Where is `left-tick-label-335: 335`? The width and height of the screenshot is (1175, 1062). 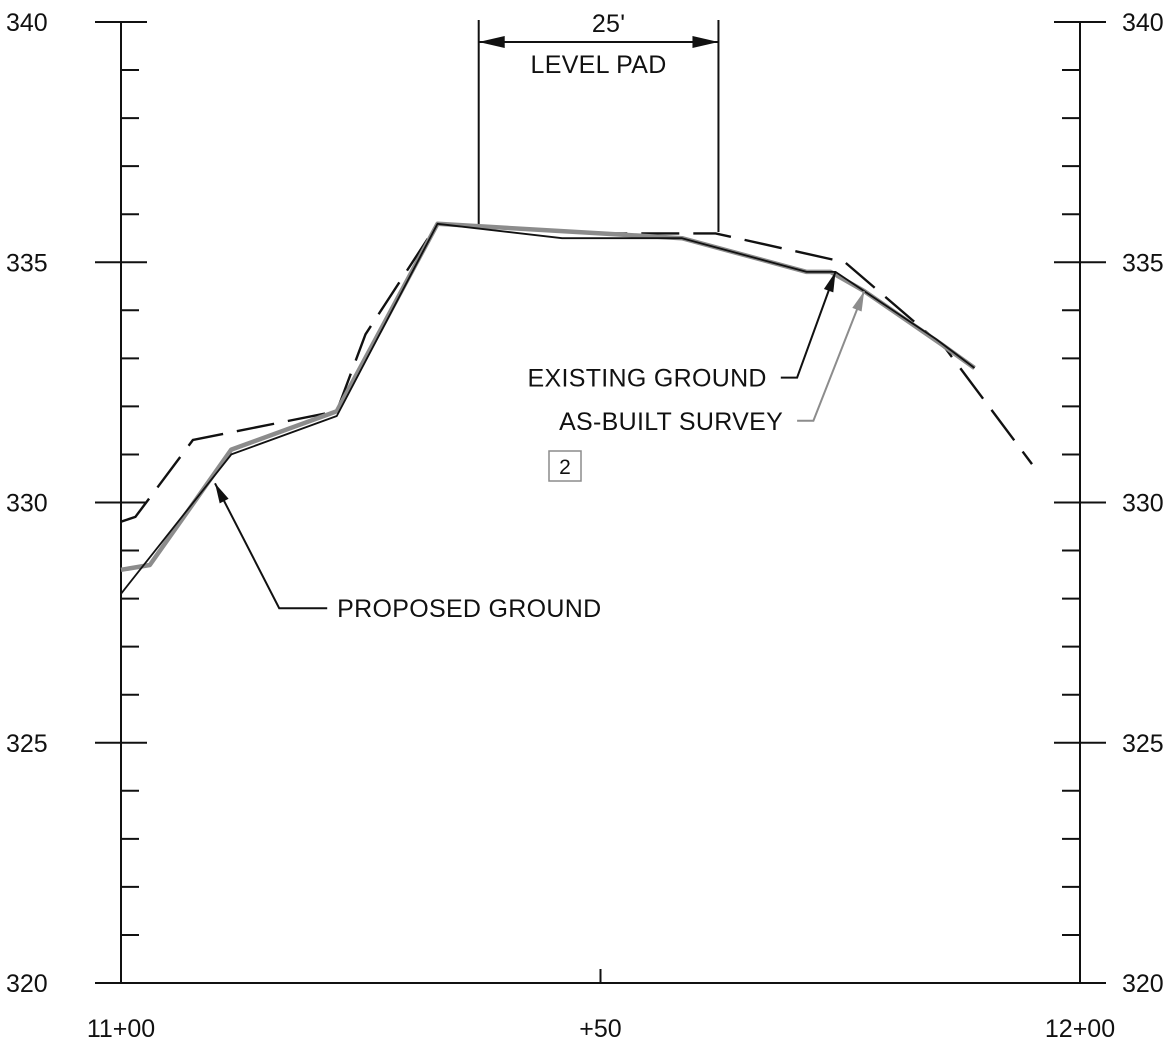 left-tick-label-335: 335 is located at coordinates (27, 263).